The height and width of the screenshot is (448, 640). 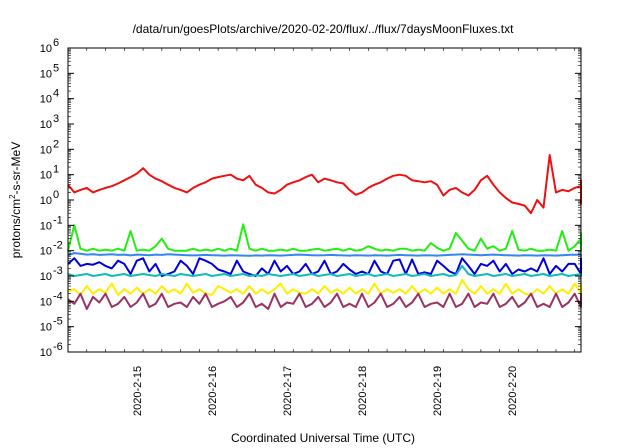 What do you see at coordinates (58, 246) in the screenshot?
I see `y-tick-exponent: -2` at bounding box center [58, 246].